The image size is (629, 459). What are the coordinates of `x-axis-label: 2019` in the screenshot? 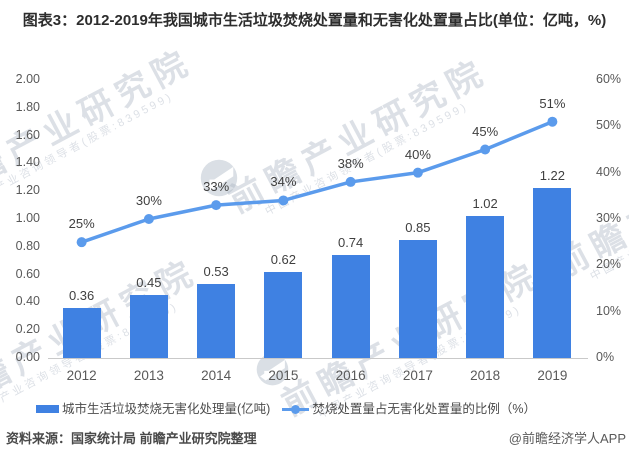 It's located at (552, 375).